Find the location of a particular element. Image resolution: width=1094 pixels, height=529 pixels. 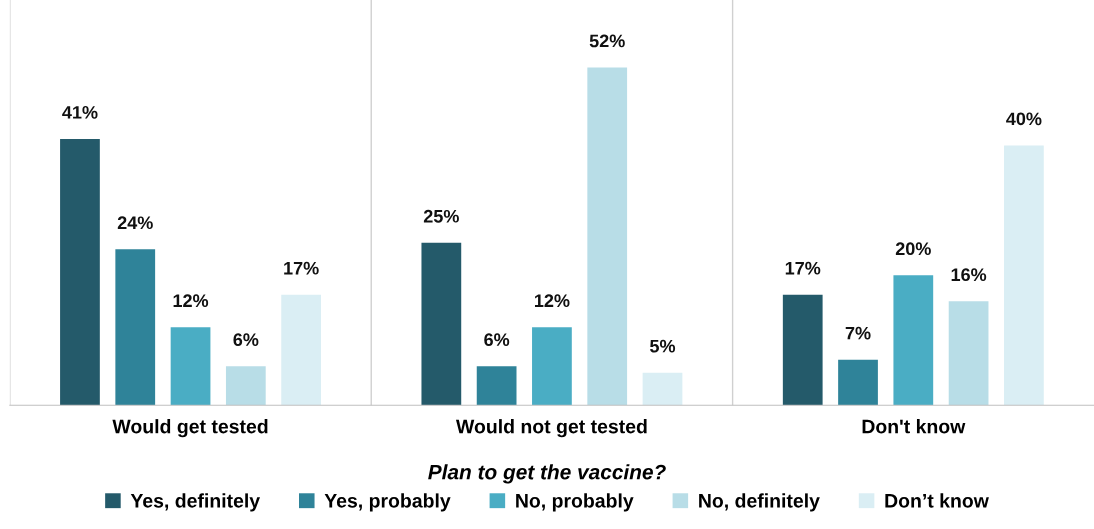

data-label: 7% is located at coordinates (858, 333).